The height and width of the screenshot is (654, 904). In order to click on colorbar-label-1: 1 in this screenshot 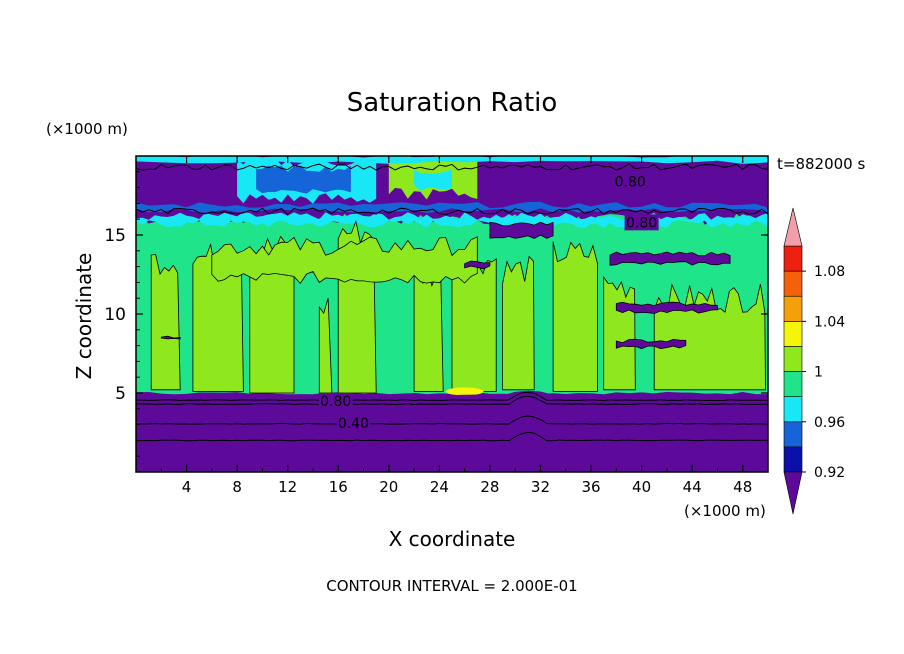, I will do `click(818, 373)`.